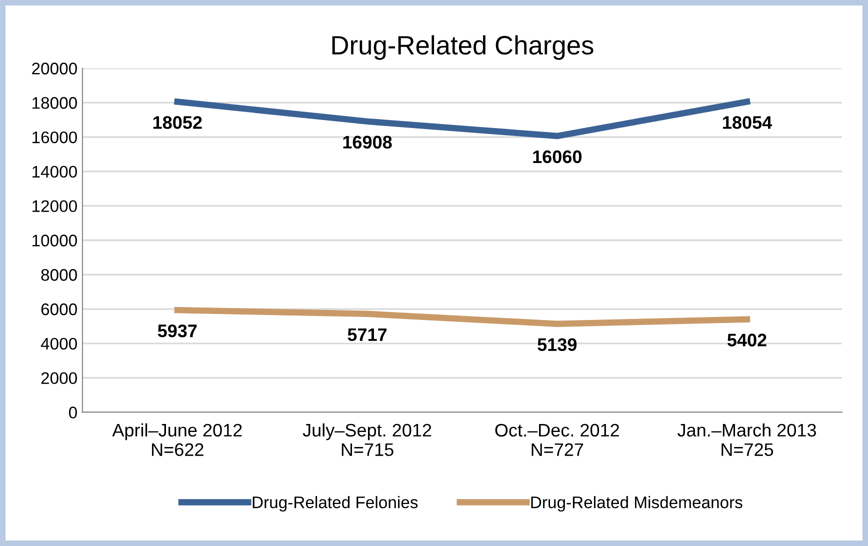  What do you see at coordinates (59, 378) in the screenshot?
I see `y-tick-label: 2000` at bounding box center [59, 378].